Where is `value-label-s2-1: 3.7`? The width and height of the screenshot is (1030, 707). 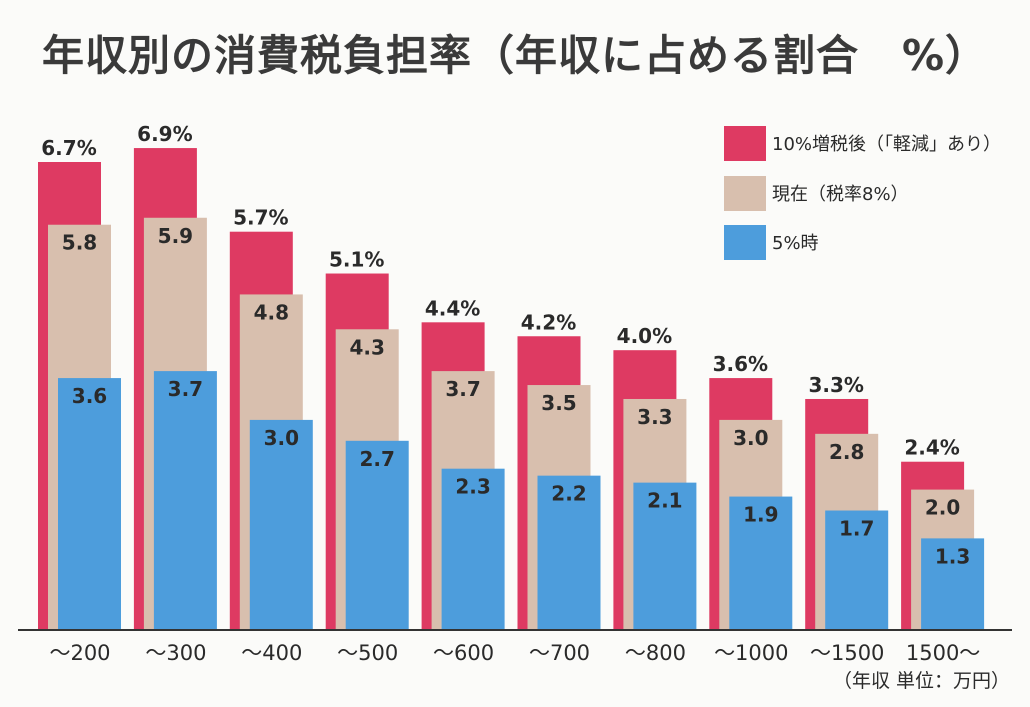 value-label-s2-1: 3.7 is located at coordinates (185, 389).